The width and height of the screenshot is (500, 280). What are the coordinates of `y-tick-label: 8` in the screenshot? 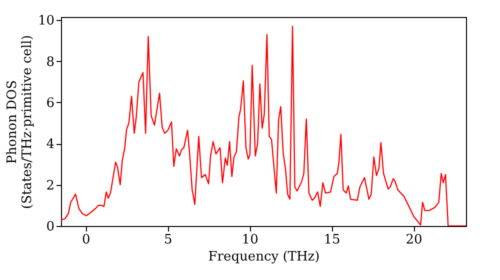 It's located at (50, 62).